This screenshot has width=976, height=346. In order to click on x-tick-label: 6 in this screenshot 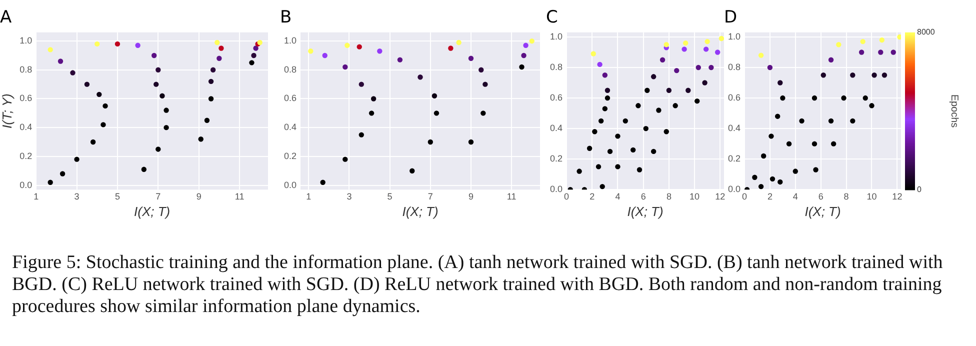, I will do `click(821, 196)`.